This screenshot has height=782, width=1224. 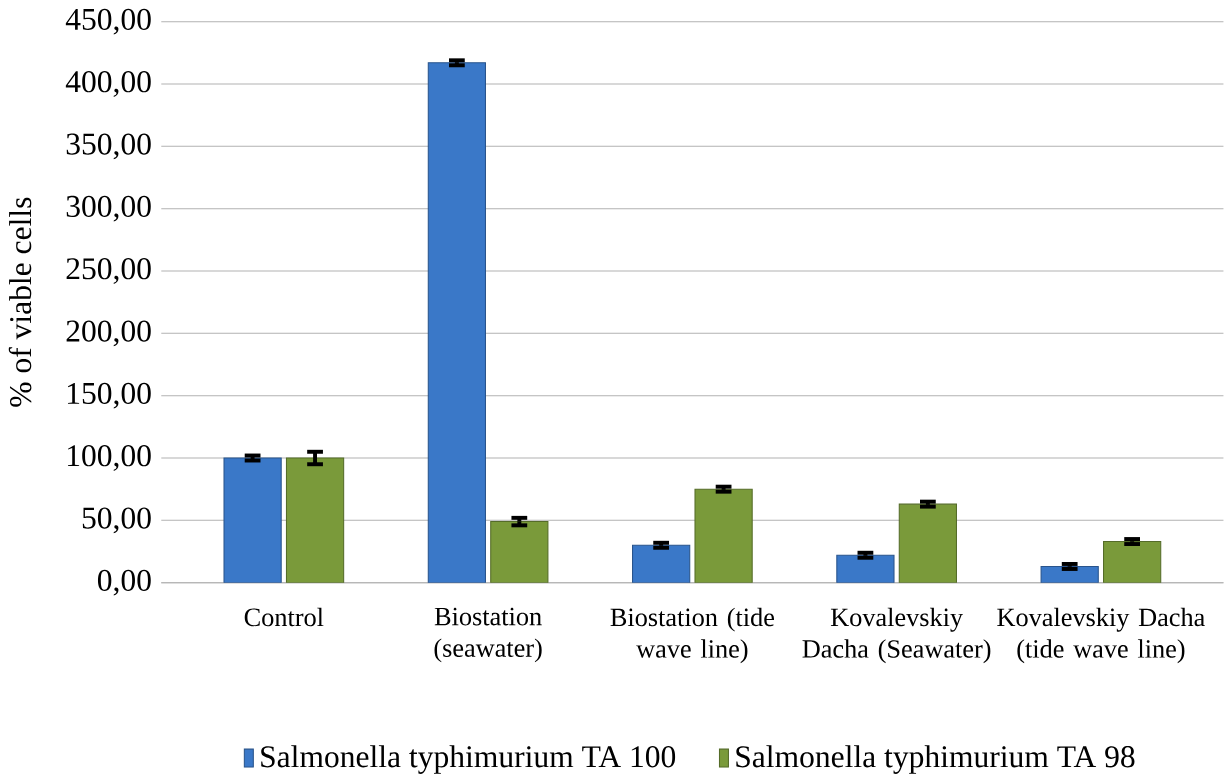 What do you see at coordinates (1101, 635) in the screenshot?
I see `x-tick-label: Kovalevskiy Dacha (tide wave line)` at bounding box center [1101, 635].